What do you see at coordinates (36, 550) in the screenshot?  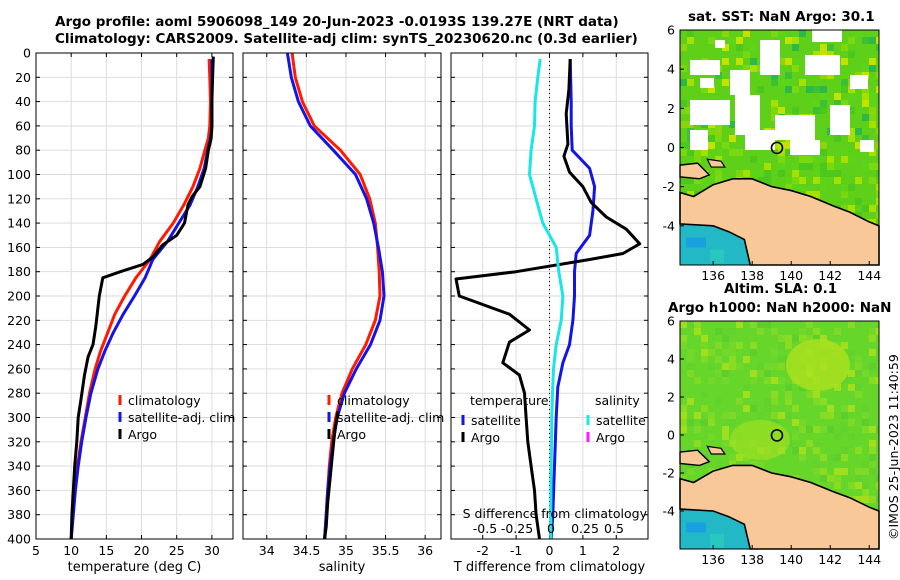 I see `x-tick-label: 5` at bounding box center [36, 550].